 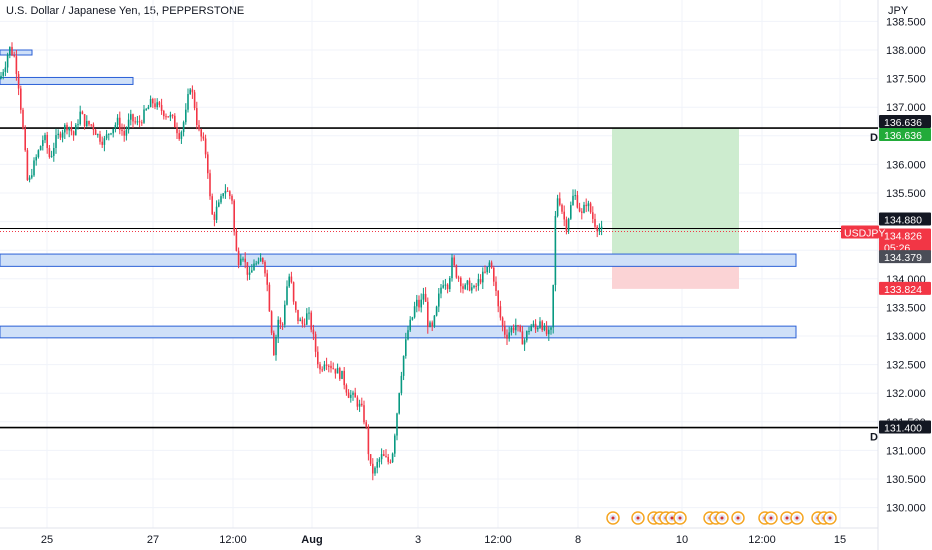 I want to click on x-tick-label: 12:00, so click(x=498, y=540).